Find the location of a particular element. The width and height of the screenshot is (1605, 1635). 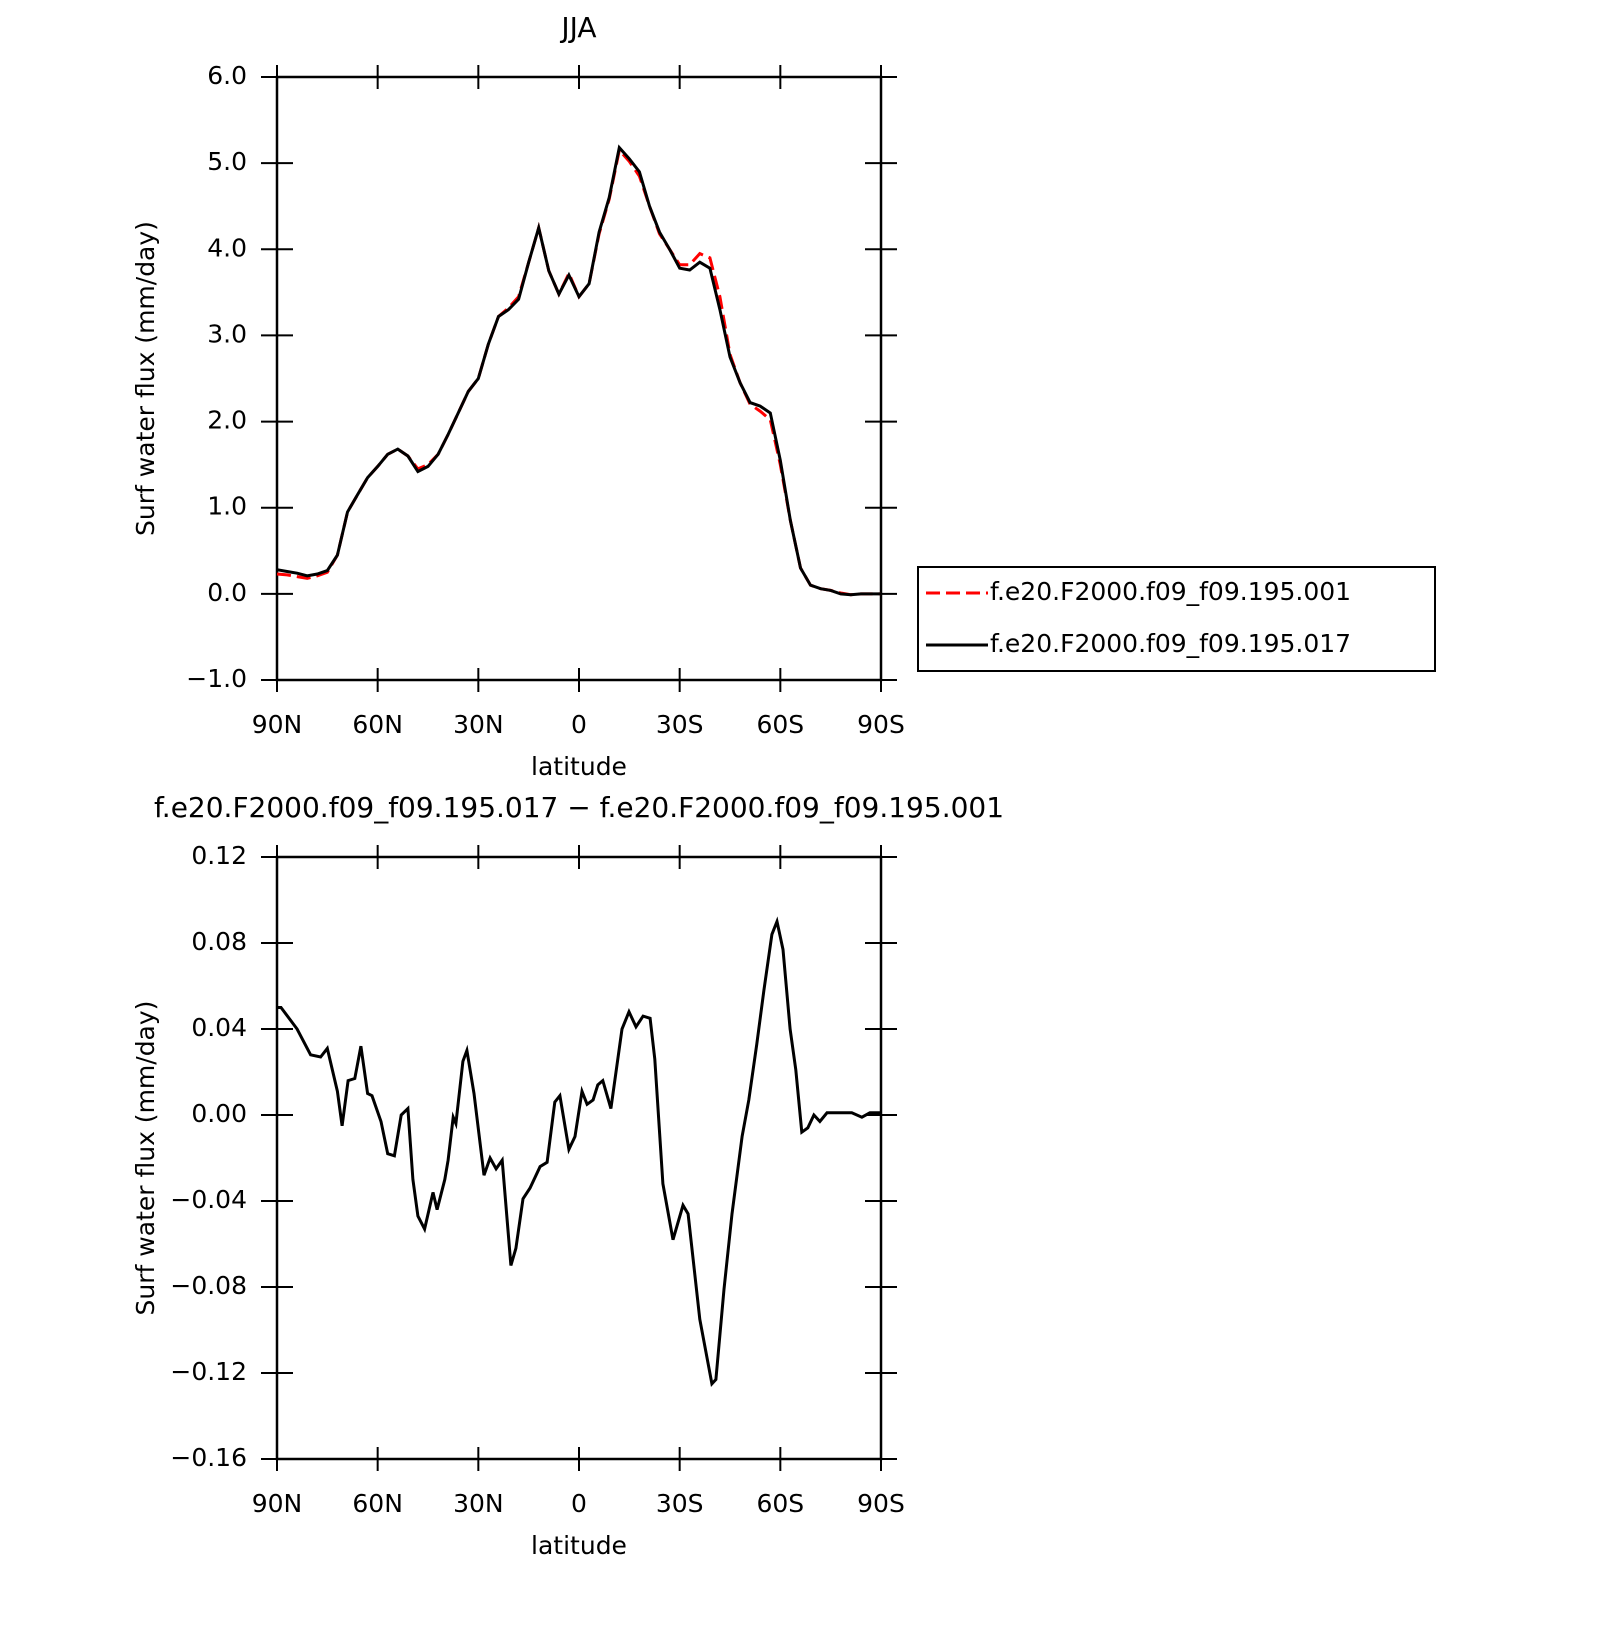

y-tick-label: −0.12 is located at coordinates (208, 1371).